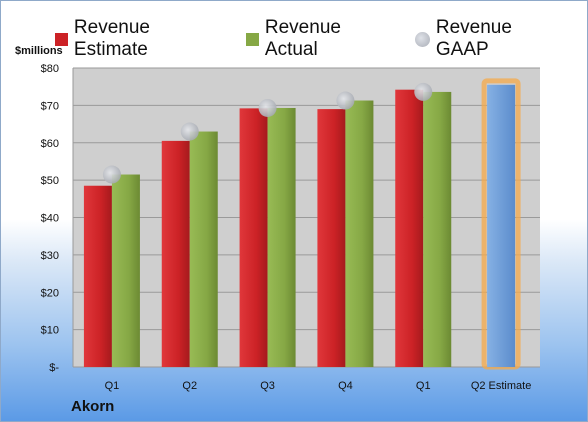 The width and height of the screenshot is (588, 422). What do you see at coordinates (54, 368) in the screenshot?
I see `y-tick-label: $-` at bounding box center [54, 368].